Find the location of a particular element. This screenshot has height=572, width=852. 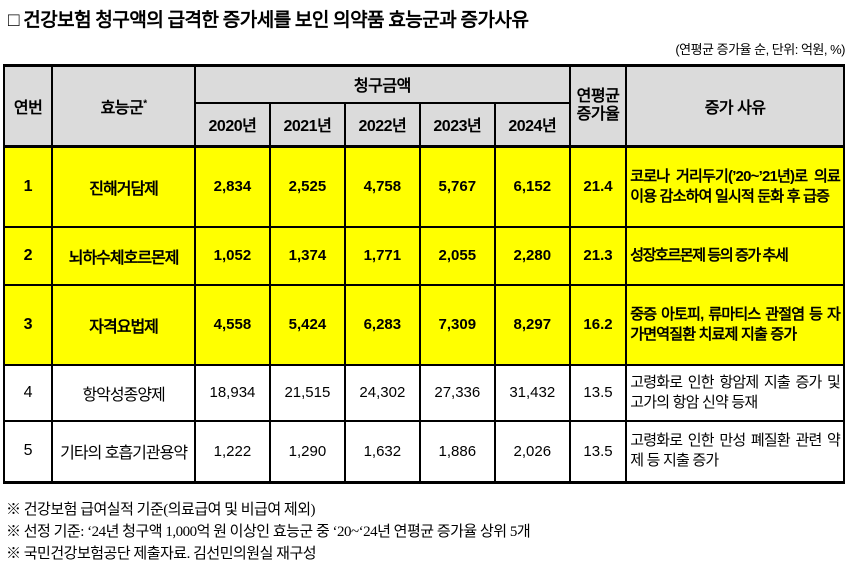

row-value-2022: 1,632 is located at coordinates (382, 451).